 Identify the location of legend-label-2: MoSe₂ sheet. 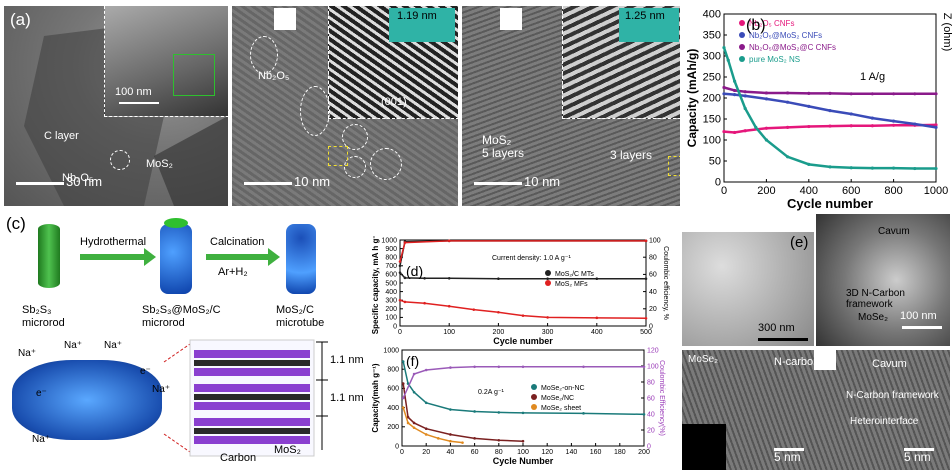
(561, 408).